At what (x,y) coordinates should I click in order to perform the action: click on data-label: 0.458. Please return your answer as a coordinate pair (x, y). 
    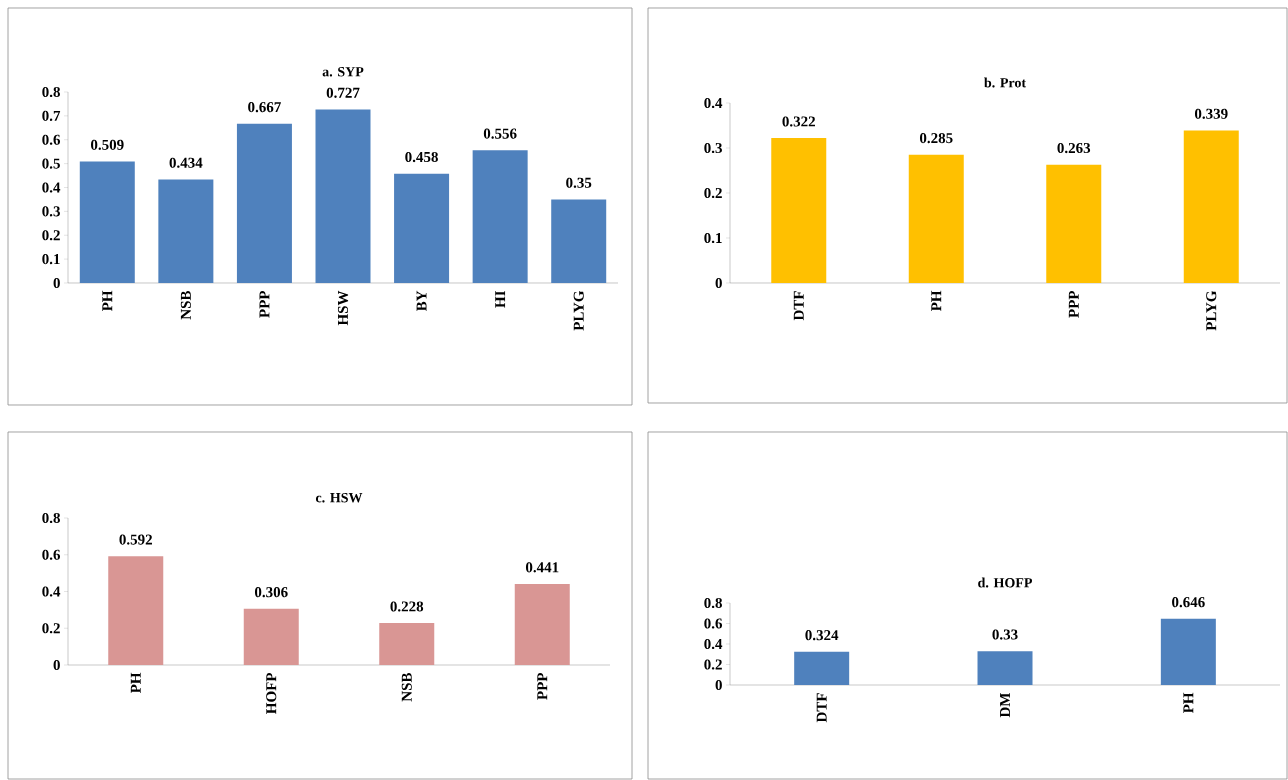
    Looking at the image, I should click on (421, 157).